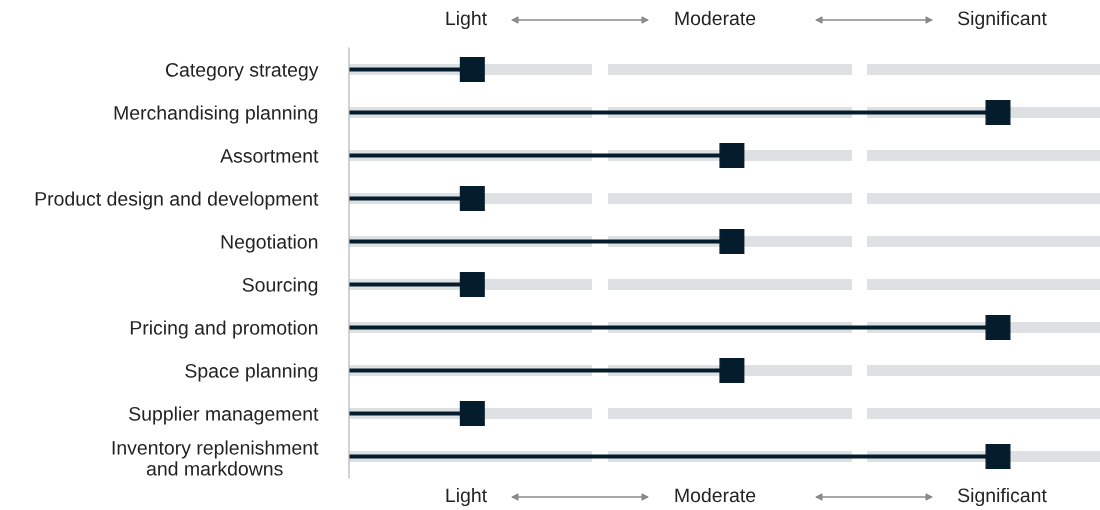  Describe the element at coordinates (224, 415) in the screenshot. I see `y-tick-label: Supplier management` at that location.